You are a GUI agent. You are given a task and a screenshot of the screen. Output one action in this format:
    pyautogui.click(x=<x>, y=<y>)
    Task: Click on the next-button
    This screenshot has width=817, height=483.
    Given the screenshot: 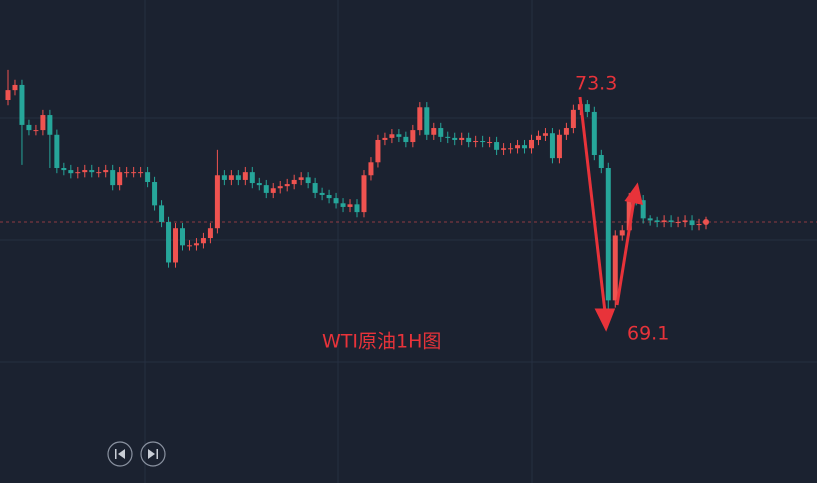 What is the action you would take?
    pyautogui.click(x=153, y=454)
    